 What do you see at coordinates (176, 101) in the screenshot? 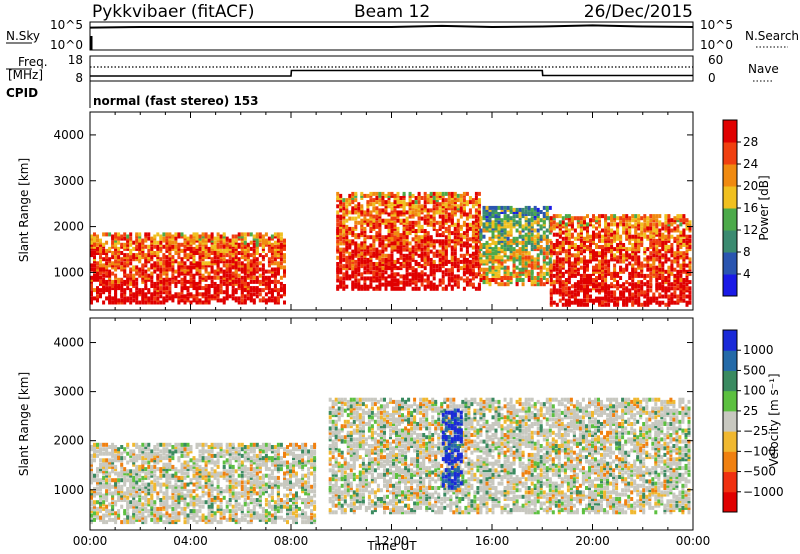
I see `cpid-text: normal (fast stereo) 153` at bounding box center [176, 101].